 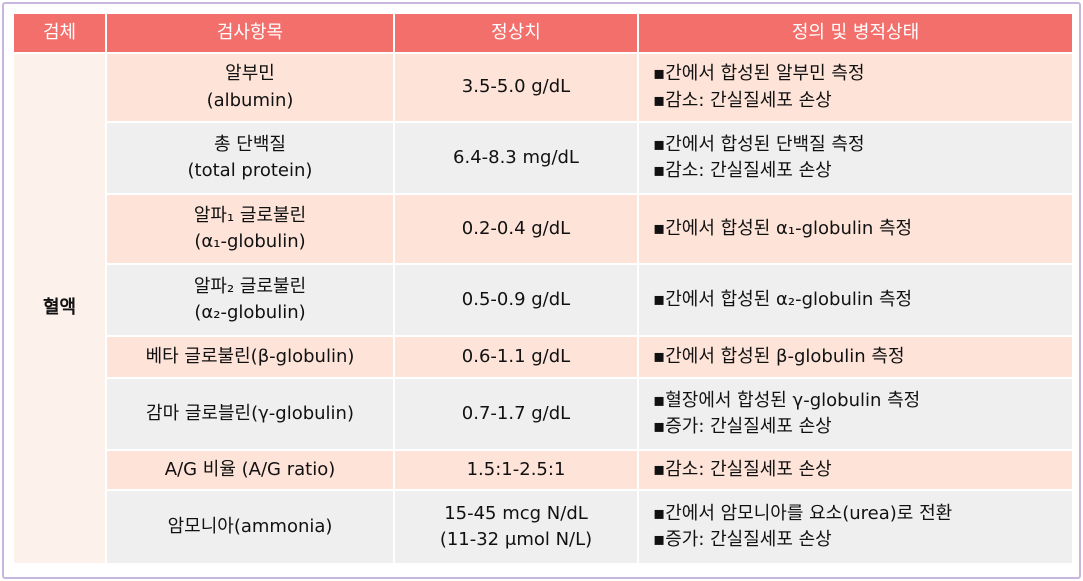 I want to click on item-line: 암모니아(ammonia), so click(x=250, y=526).